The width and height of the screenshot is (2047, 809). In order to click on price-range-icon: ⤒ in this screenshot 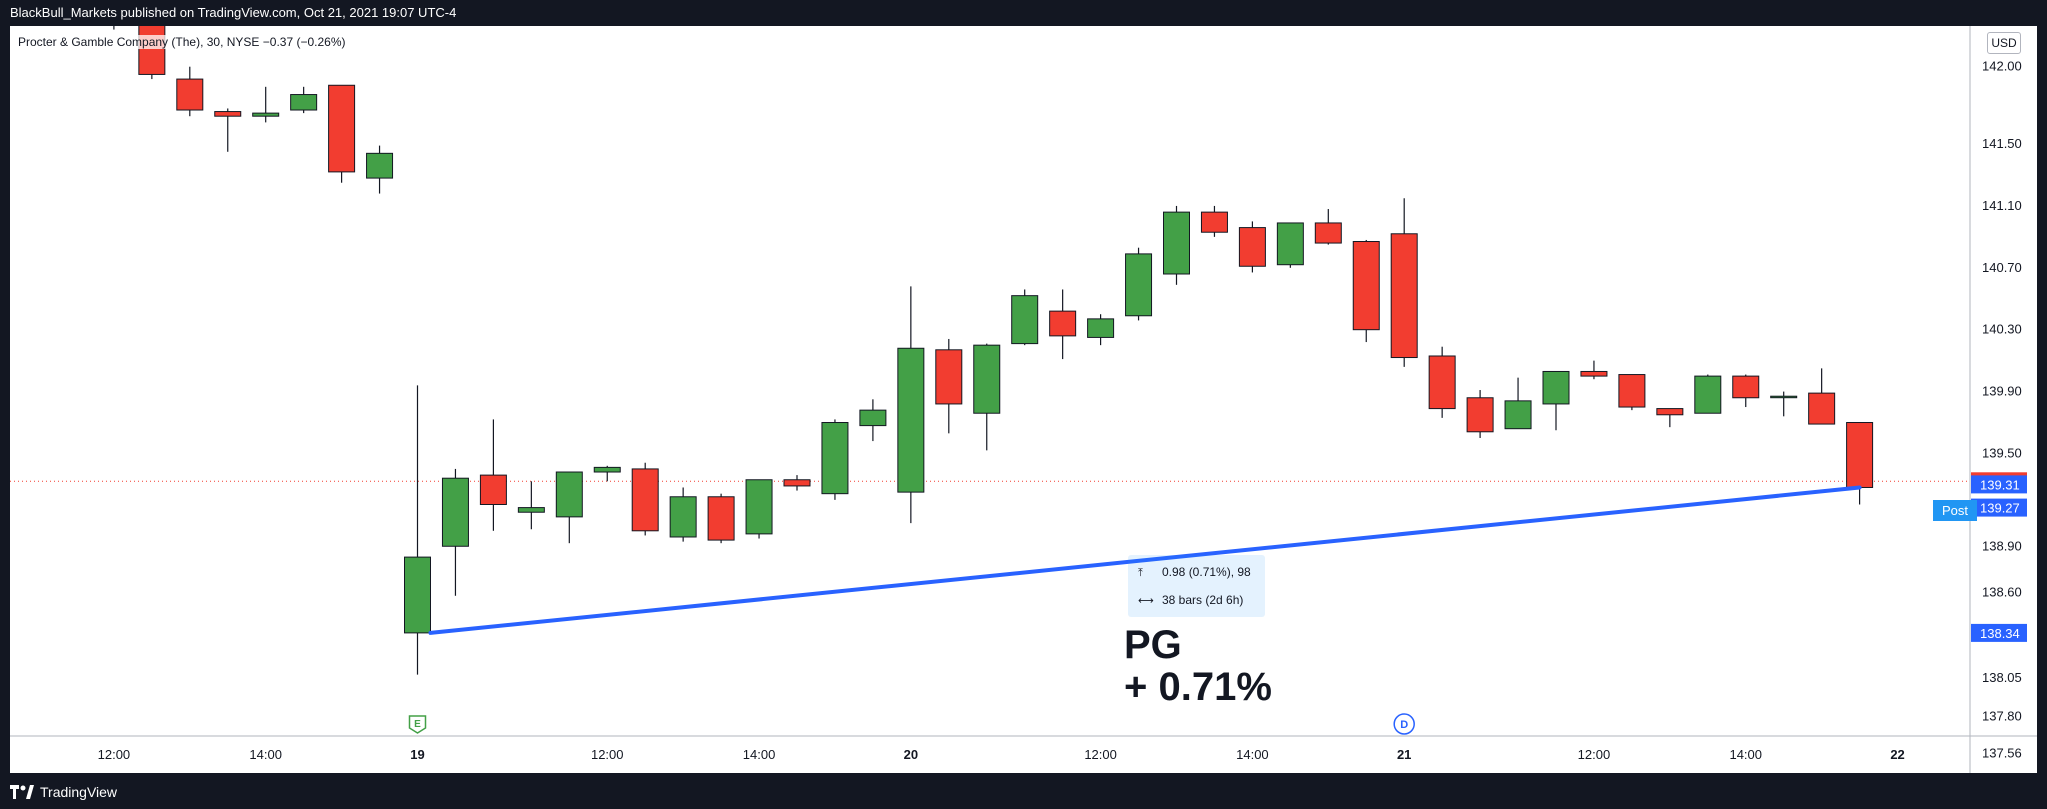, I will do `click(1140, 573)`.